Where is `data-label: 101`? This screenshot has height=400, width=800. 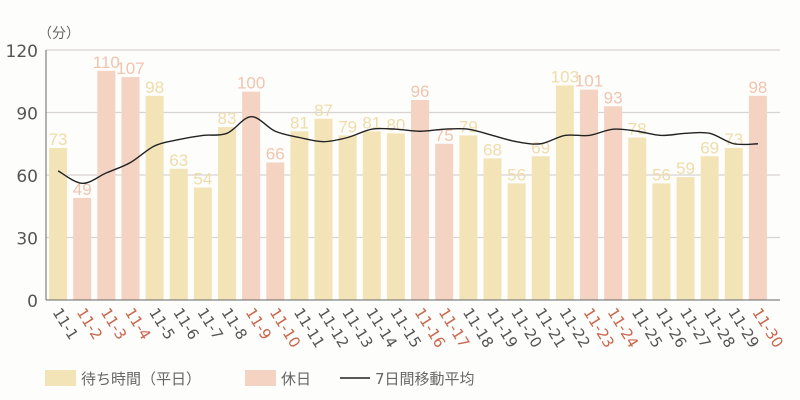
data-label: 101 is located at coordinates (589, 81).